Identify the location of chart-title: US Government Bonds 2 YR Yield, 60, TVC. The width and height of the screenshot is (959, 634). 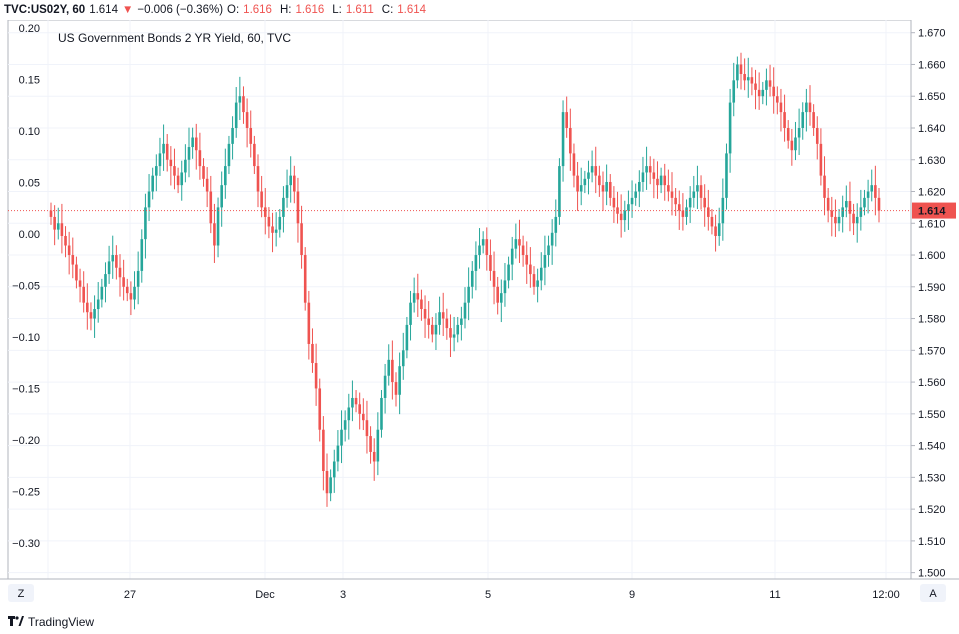
(174, 38).